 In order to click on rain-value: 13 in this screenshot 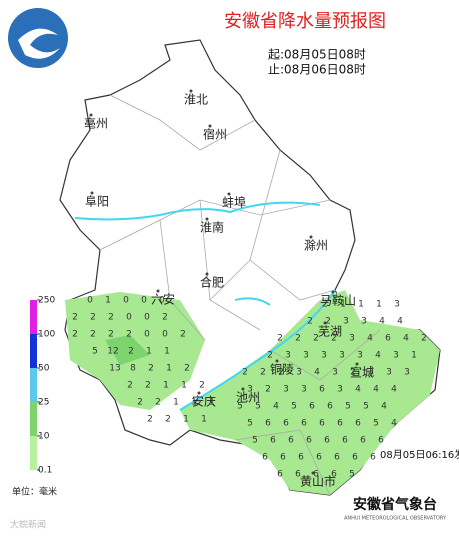, I will do `click(114, 369)`.